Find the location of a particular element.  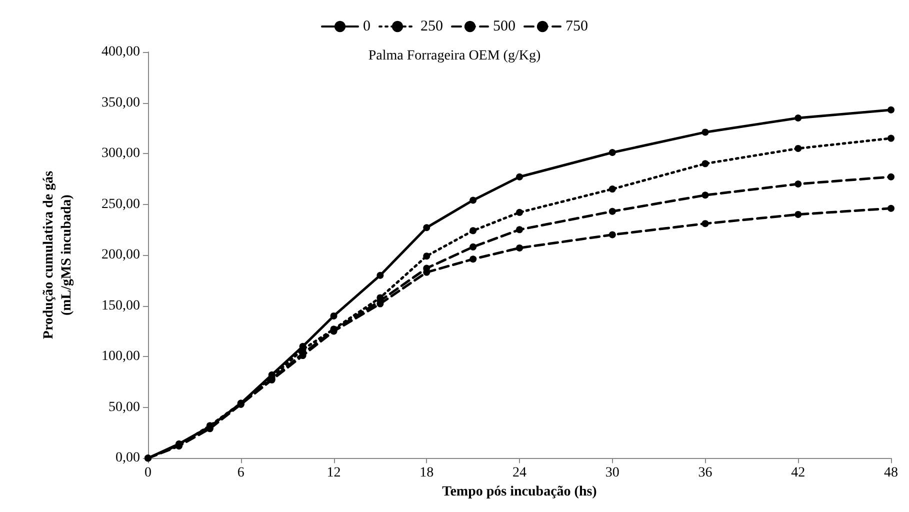

legend-label: 500 is located at coordinates (504, 26).